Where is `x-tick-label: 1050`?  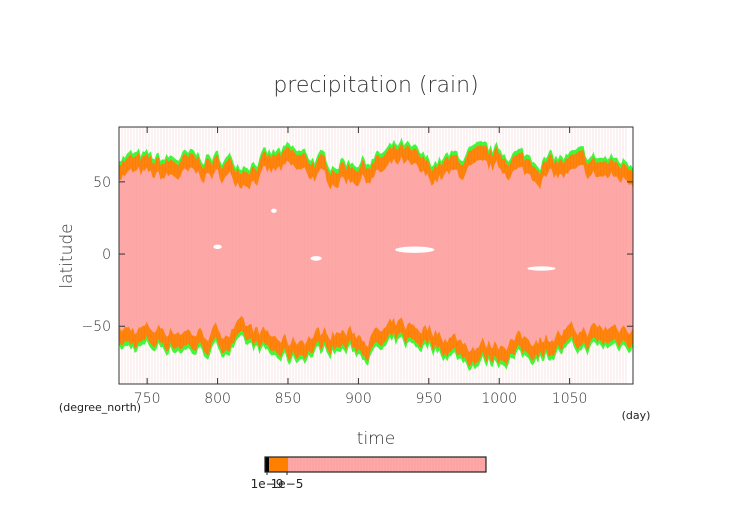
x-tick-label: 1050 is located at coordinates (570, 399).